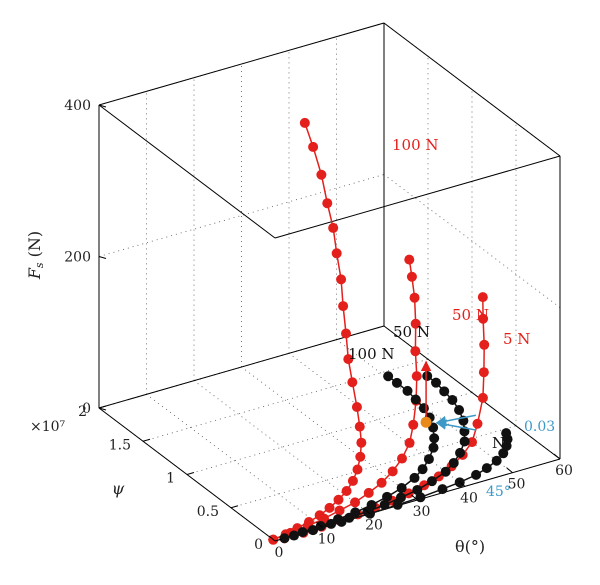 The image size is (600, 585). What do you see at coordinates (415, 145) in the screenshot?
I see `label-red-100n: 100 N` at bounding box center [415, 145].